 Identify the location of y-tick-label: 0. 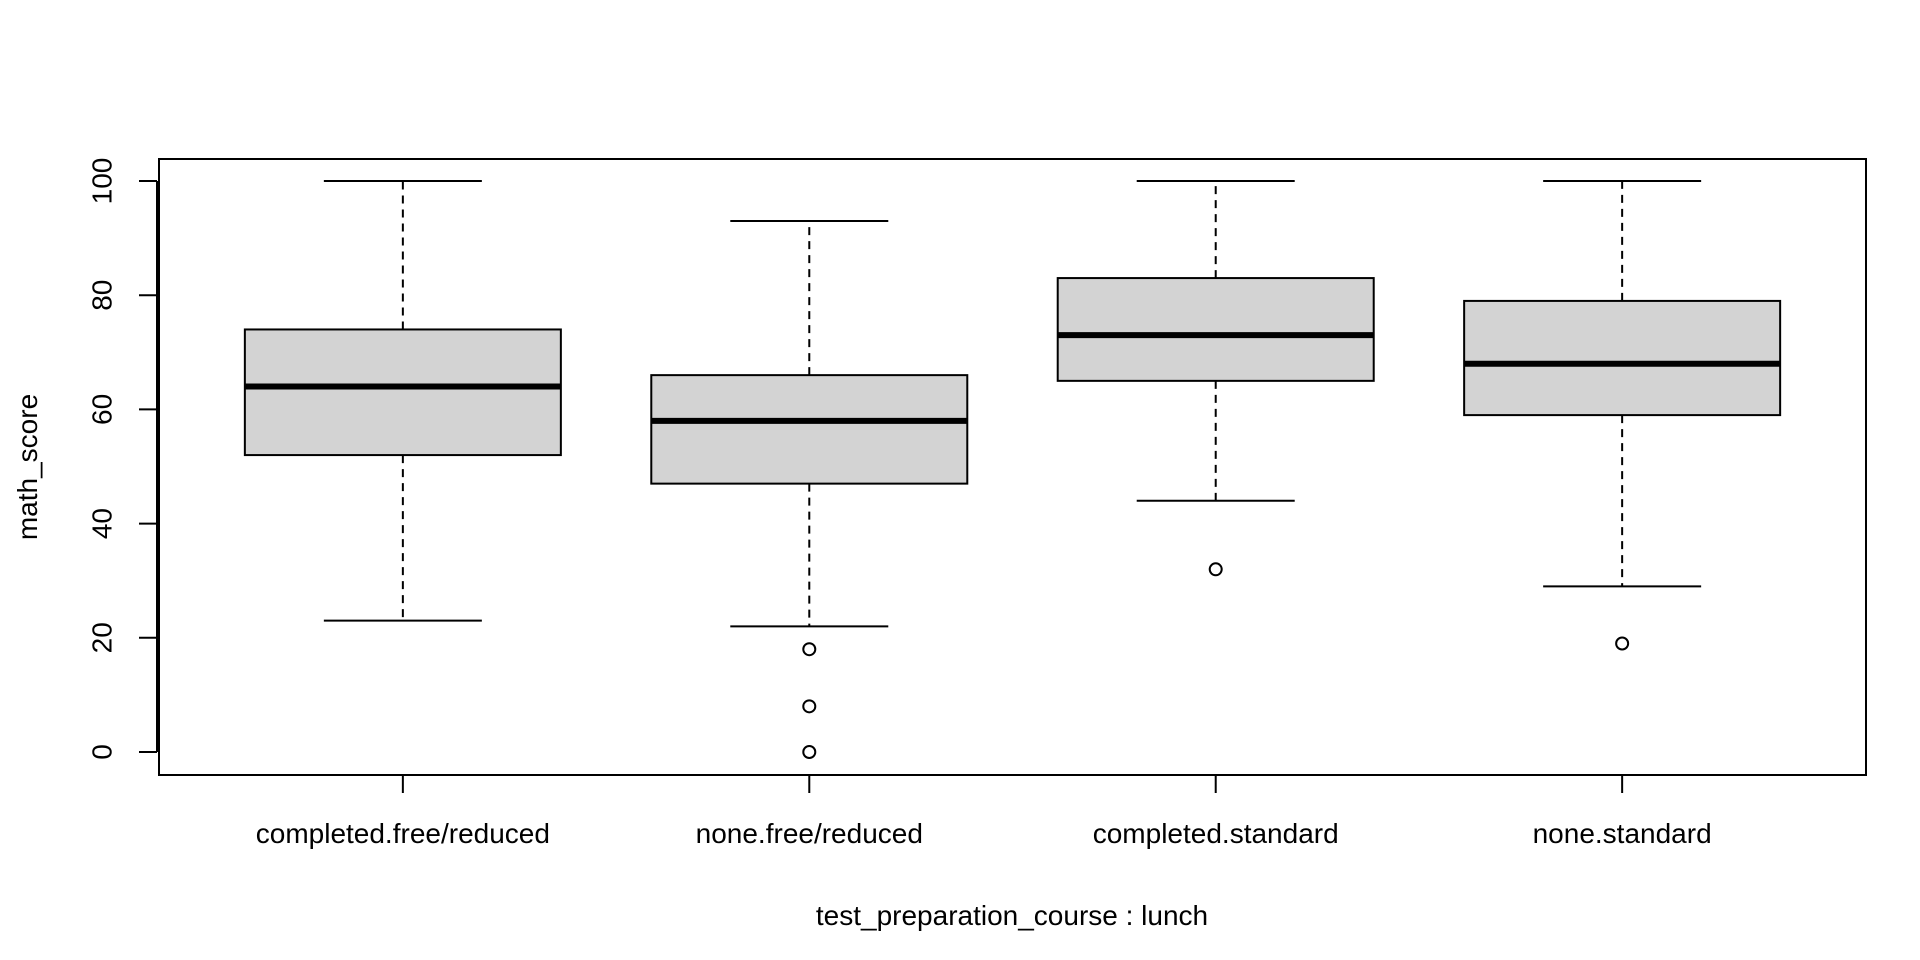
(101, 752).